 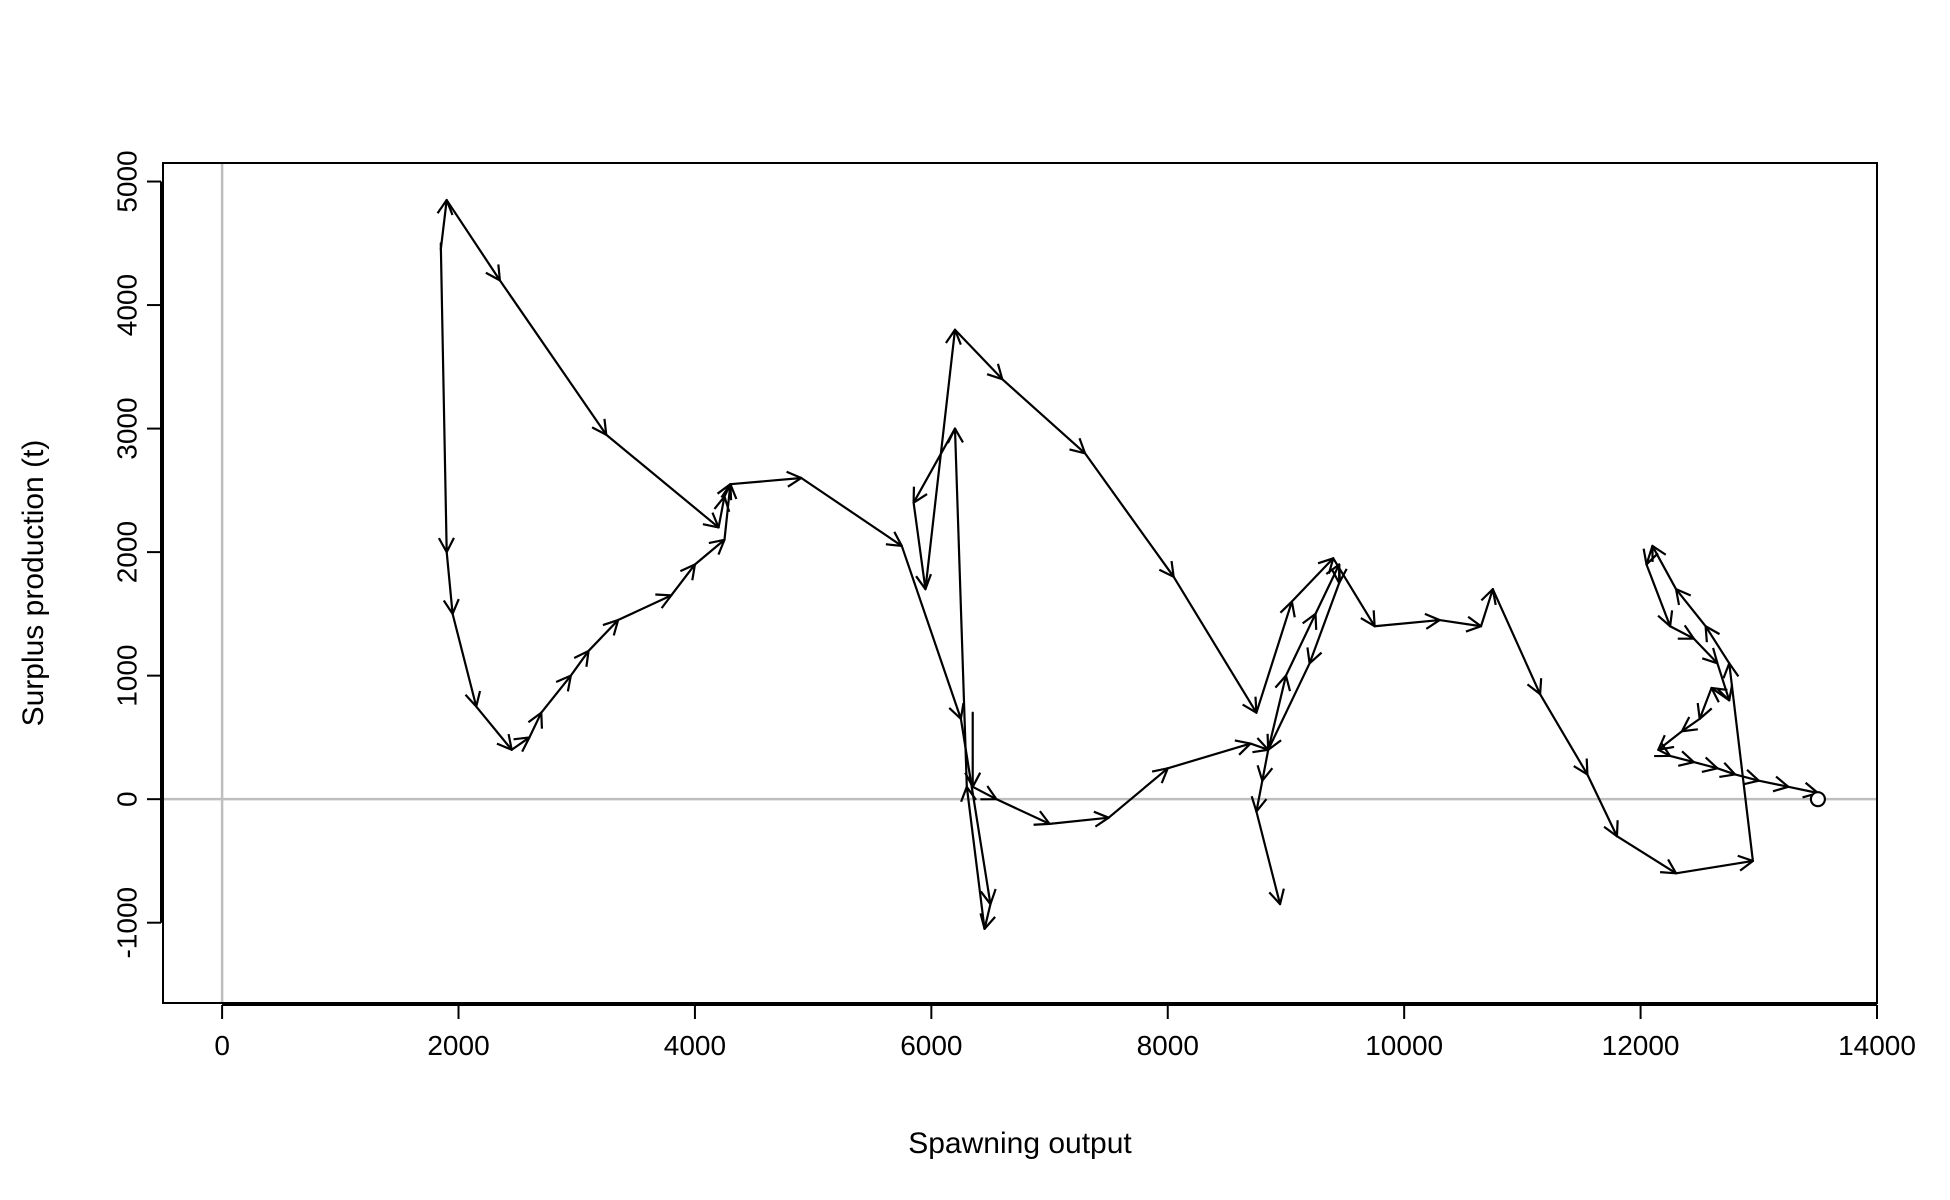 I want to click on x-tick-label: 2000, so click(x=458, y=1045).